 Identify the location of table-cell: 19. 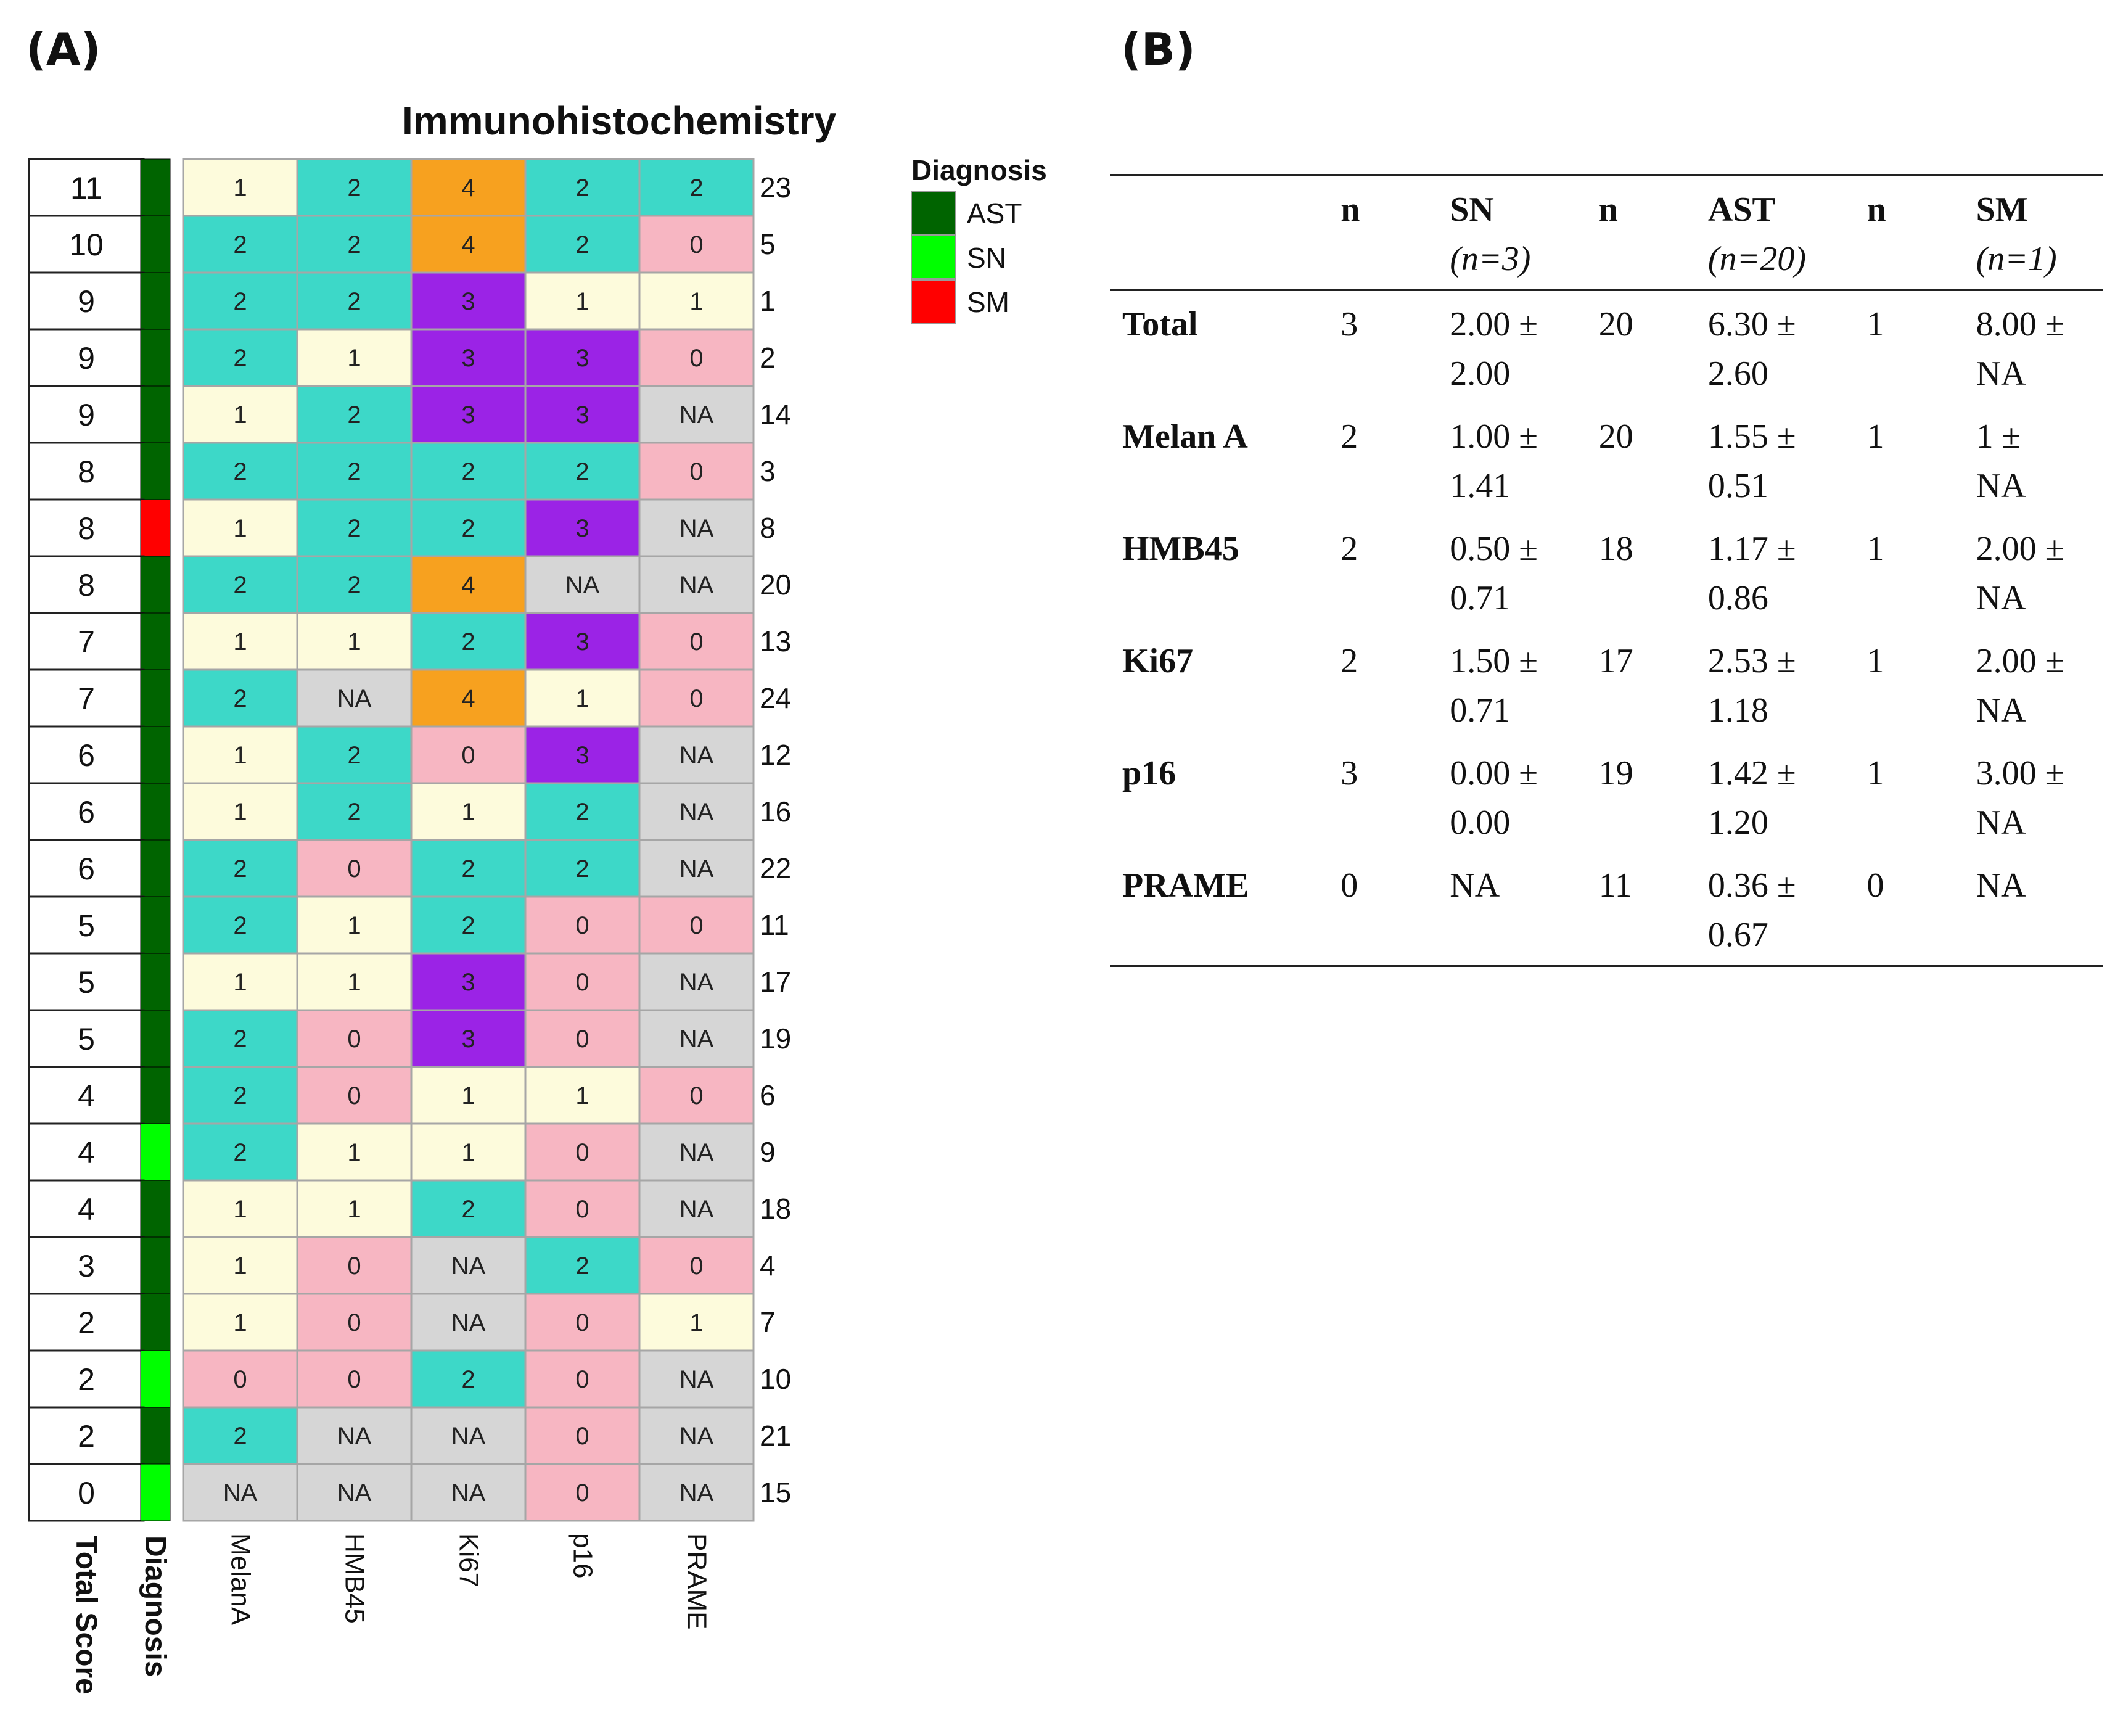
(1616, 773).